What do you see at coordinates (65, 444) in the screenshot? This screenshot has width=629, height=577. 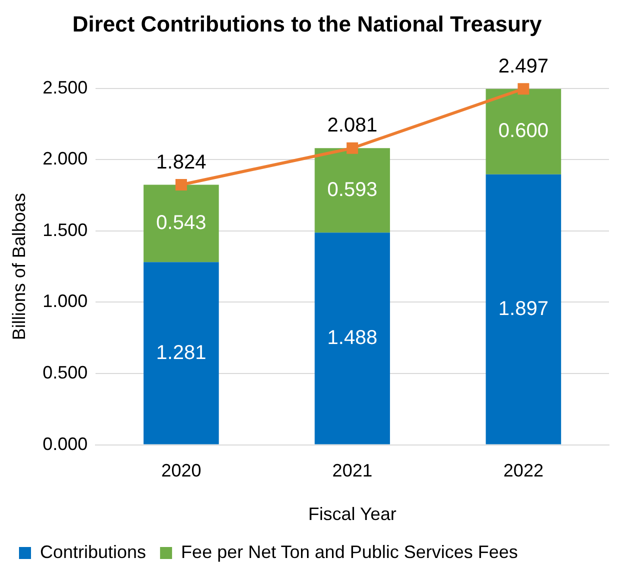 I see `y-tick-label: 0.000` at bounding box center [65, 444].